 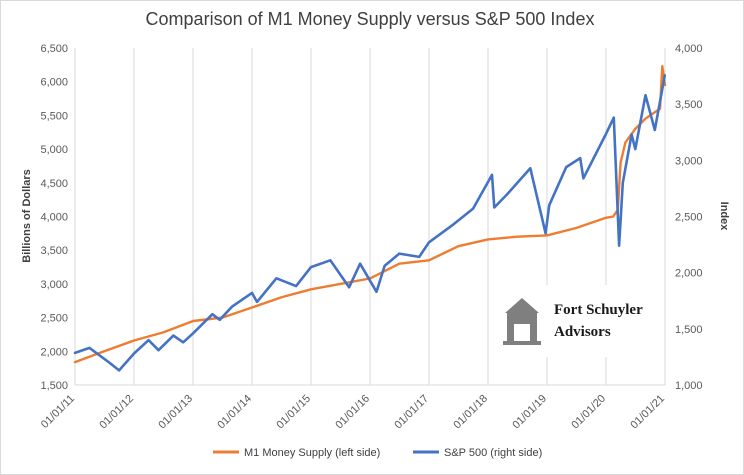 What do you see at coordinates (54, 150) in the screenshot?
I see `y-tick-label: 5,000` at bounding box center [54, 150].